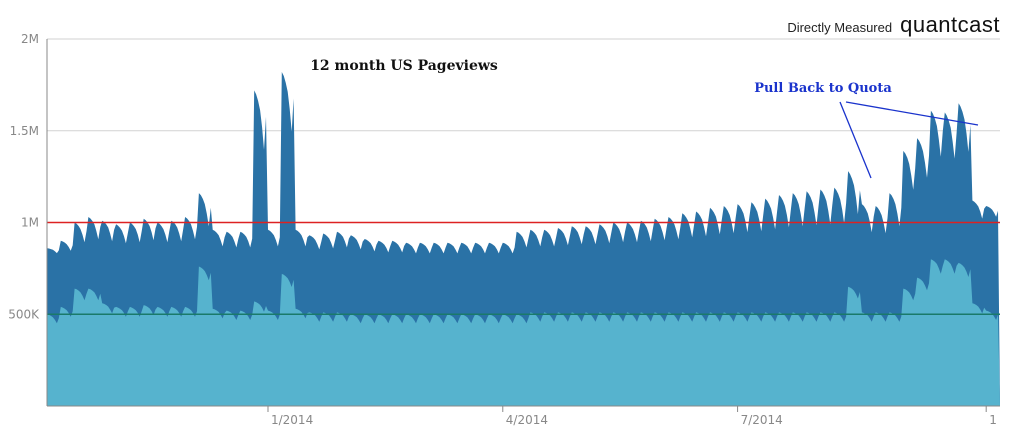 Image resolution: width=1024 pixels, height=430 pixels. I want to click on x-tick-label: 1, so click(993, 420).